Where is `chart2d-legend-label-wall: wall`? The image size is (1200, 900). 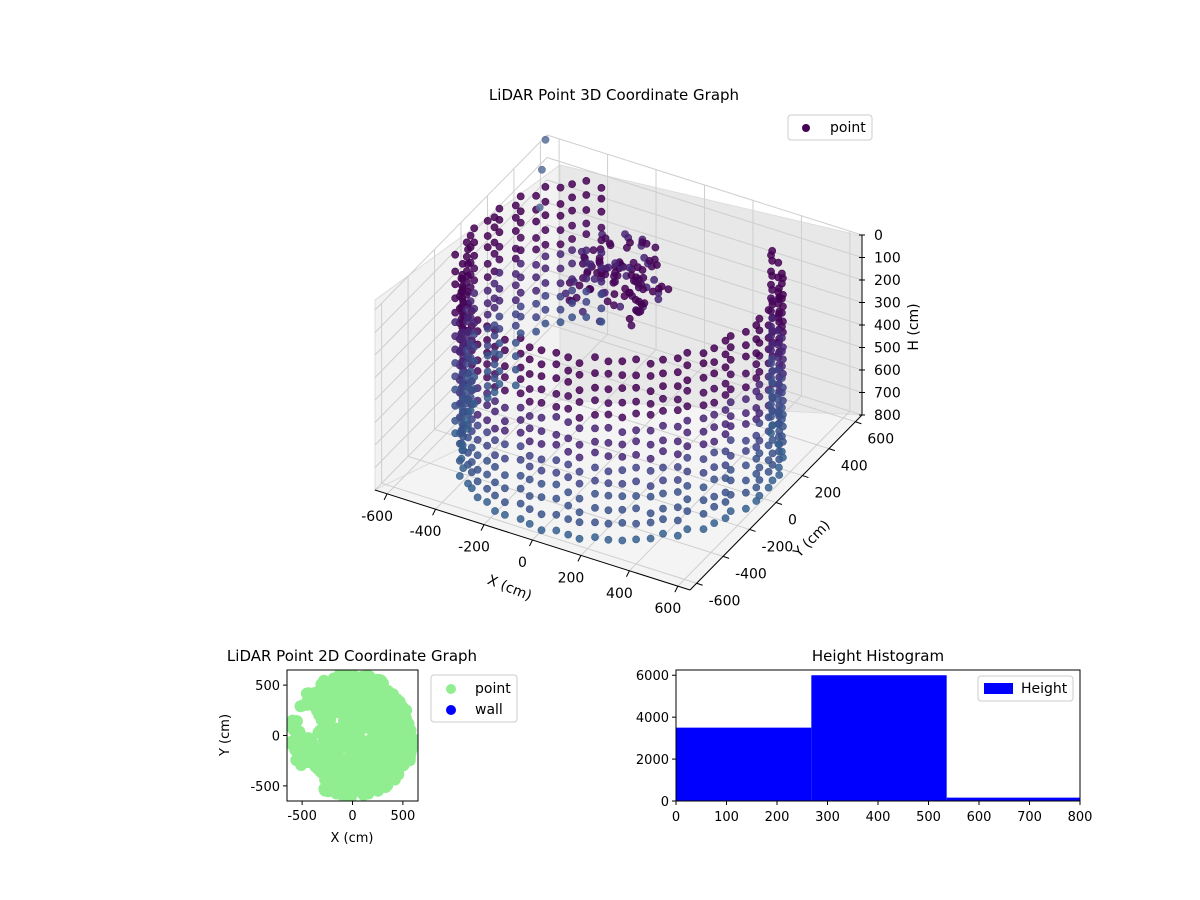 chart2d-legend-label-wall: wall is located at coordinates (489, 710).